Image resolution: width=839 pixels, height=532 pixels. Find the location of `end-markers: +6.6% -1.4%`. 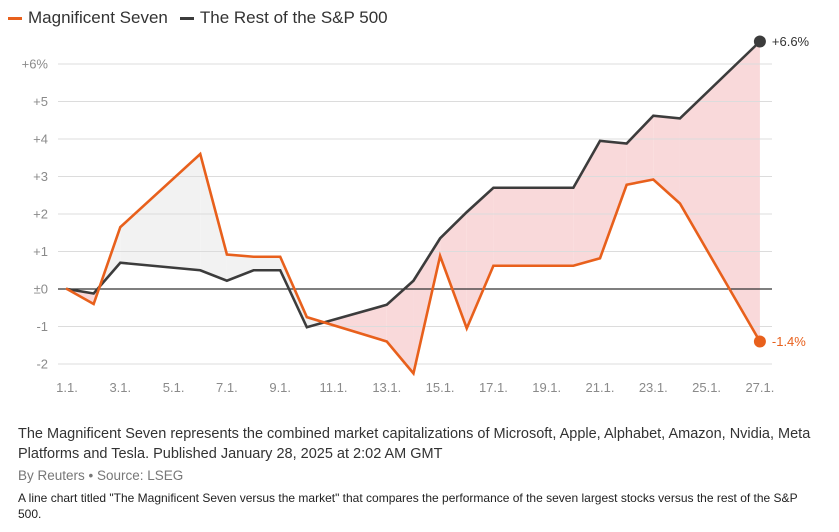

end-markers: +6.6% -1.4% is located at coordinates (781, 191).